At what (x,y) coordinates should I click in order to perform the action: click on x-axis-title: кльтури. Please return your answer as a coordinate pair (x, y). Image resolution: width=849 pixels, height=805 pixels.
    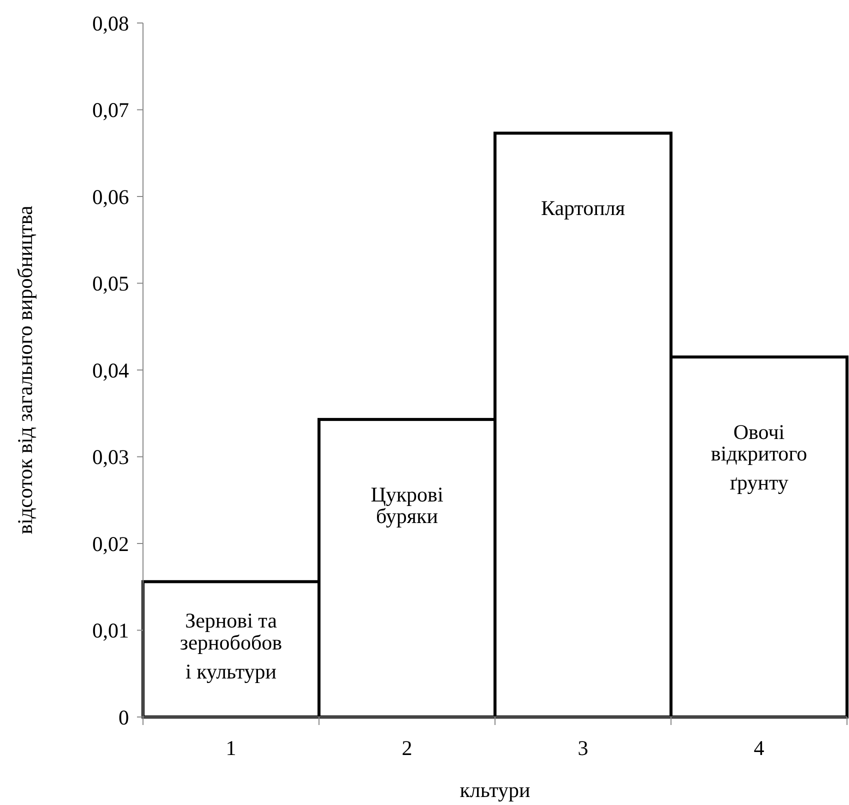
    Looking at the image, I should click on (495, 790).